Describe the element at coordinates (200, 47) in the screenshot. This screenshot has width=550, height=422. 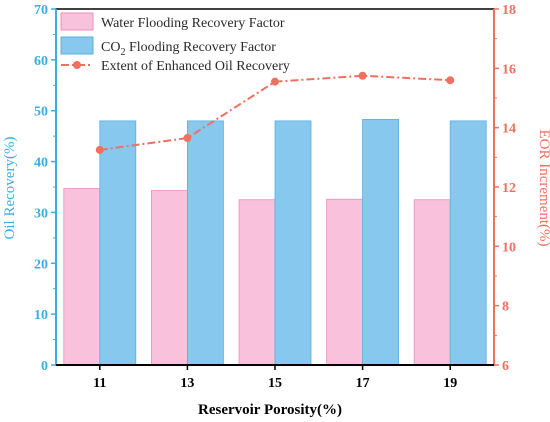
I see `legend-label-co2-suffix: Flooding Recovery Factor` at that location.